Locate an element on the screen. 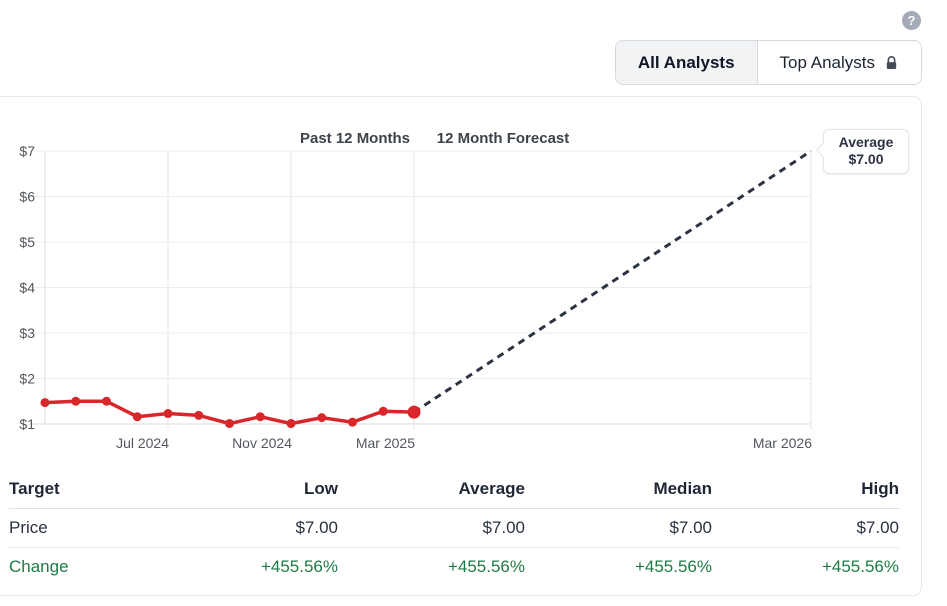  top-analysts-button: Top Analysts is located at coordinates (839, 62).